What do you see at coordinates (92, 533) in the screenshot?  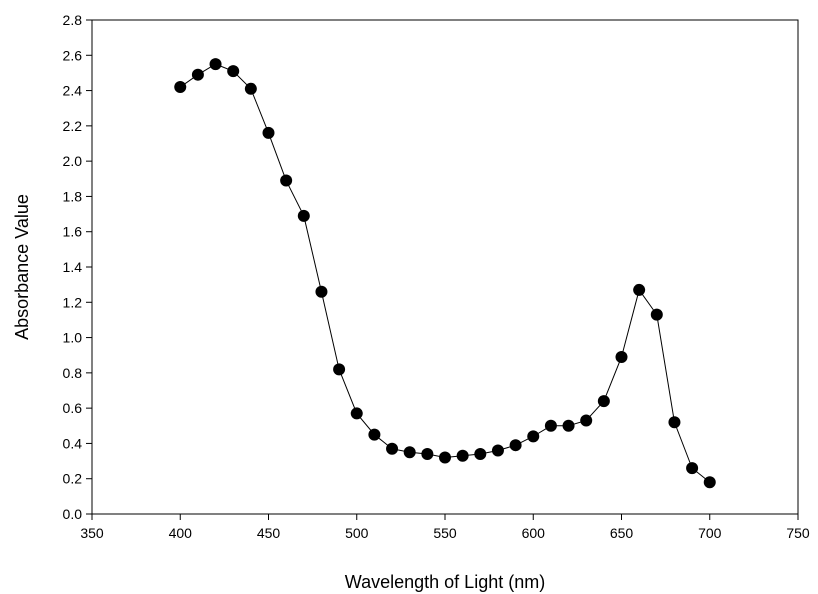 I see `x-tick-label: 350` at bounding box center [92, 533].